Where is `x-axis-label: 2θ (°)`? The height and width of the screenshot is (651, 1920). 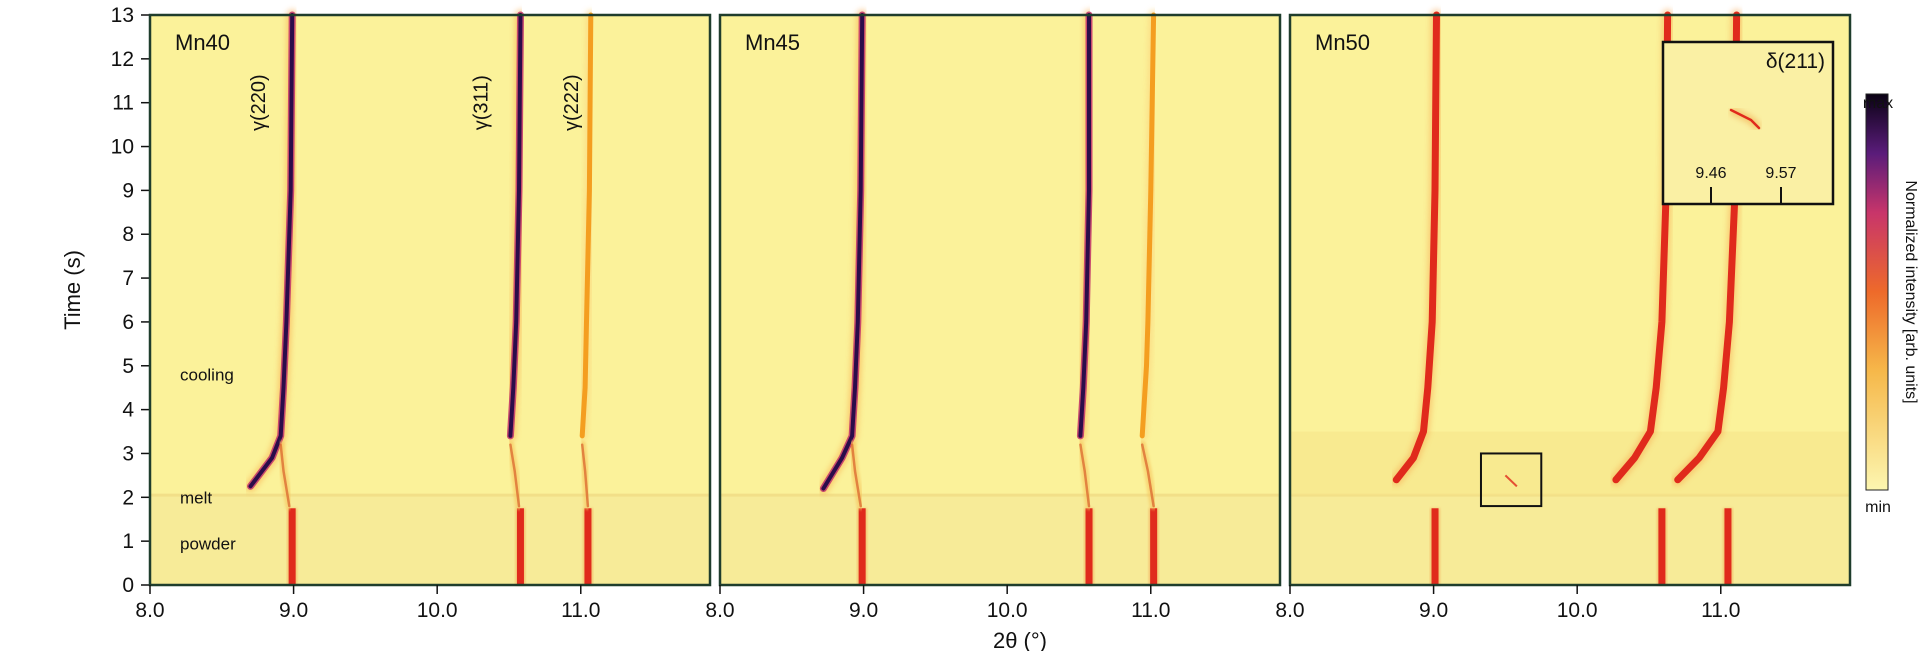
x-axis-label: 2θ (°) is located at coordinates (1020, 639).